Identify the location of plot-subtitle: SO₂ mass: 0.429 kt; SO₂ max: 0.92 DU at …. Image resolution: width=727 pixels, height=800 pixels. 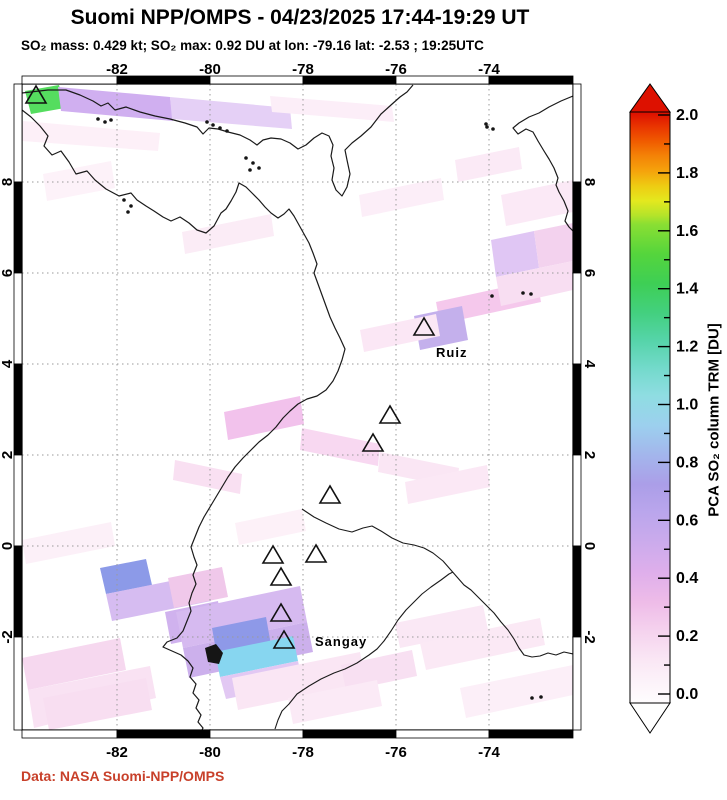
(252, 45).